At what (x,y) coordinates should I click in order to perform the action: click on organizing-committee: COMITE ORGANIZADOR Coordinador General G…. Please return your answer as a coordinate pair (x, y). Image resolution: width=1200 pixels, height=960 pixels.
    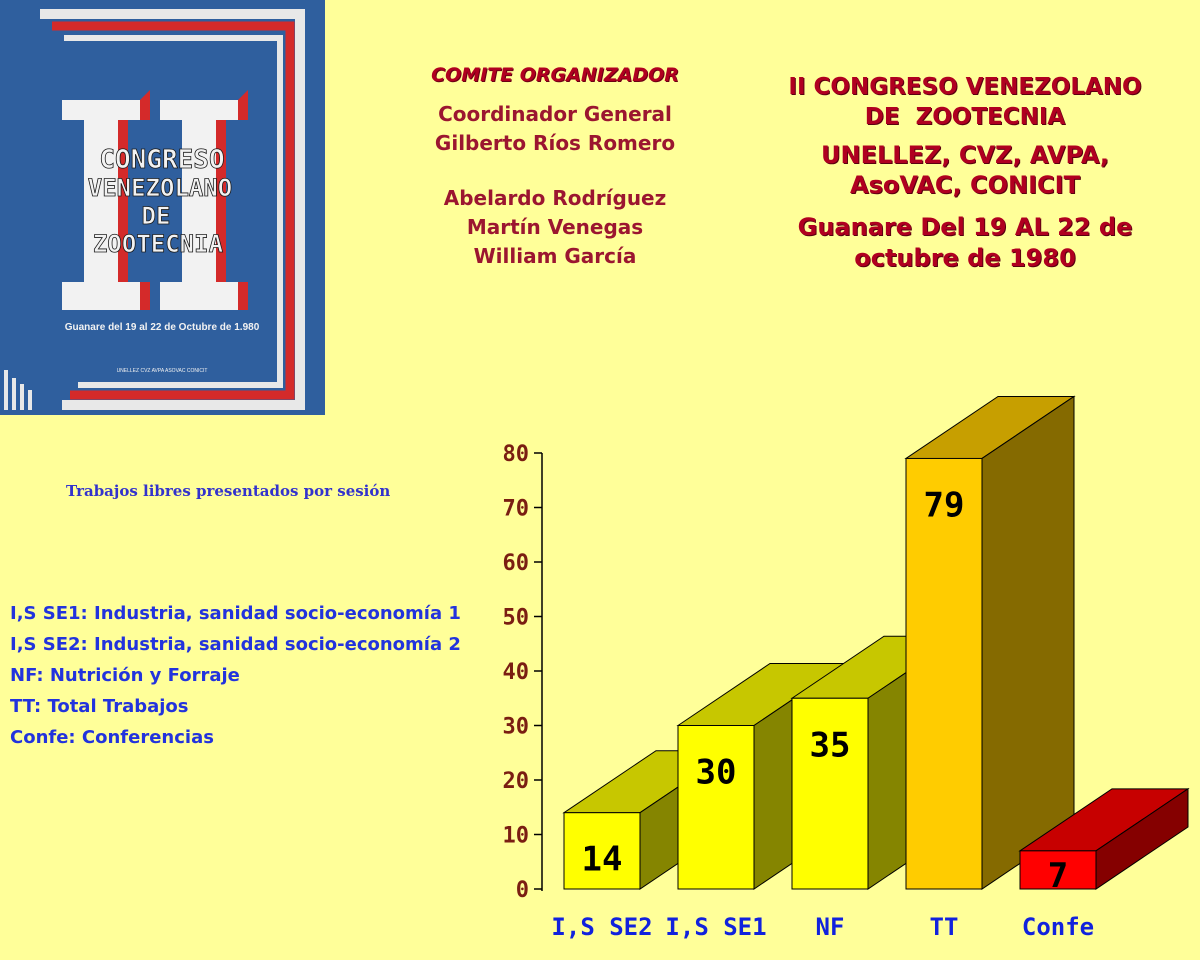
    Looking at the image, I should click on (555, 167).